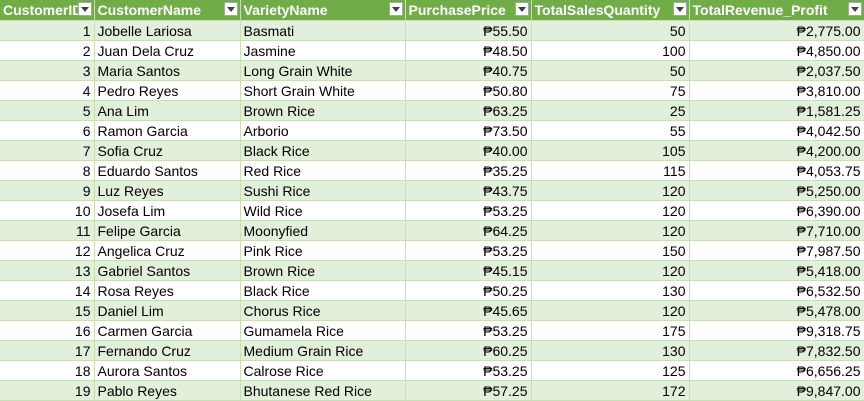  What do you see at coordinates (776, 390) in the screenshot?
I see `cell-total-revenue-profit: ₱9,847.00` at bounding box center [776, 390].